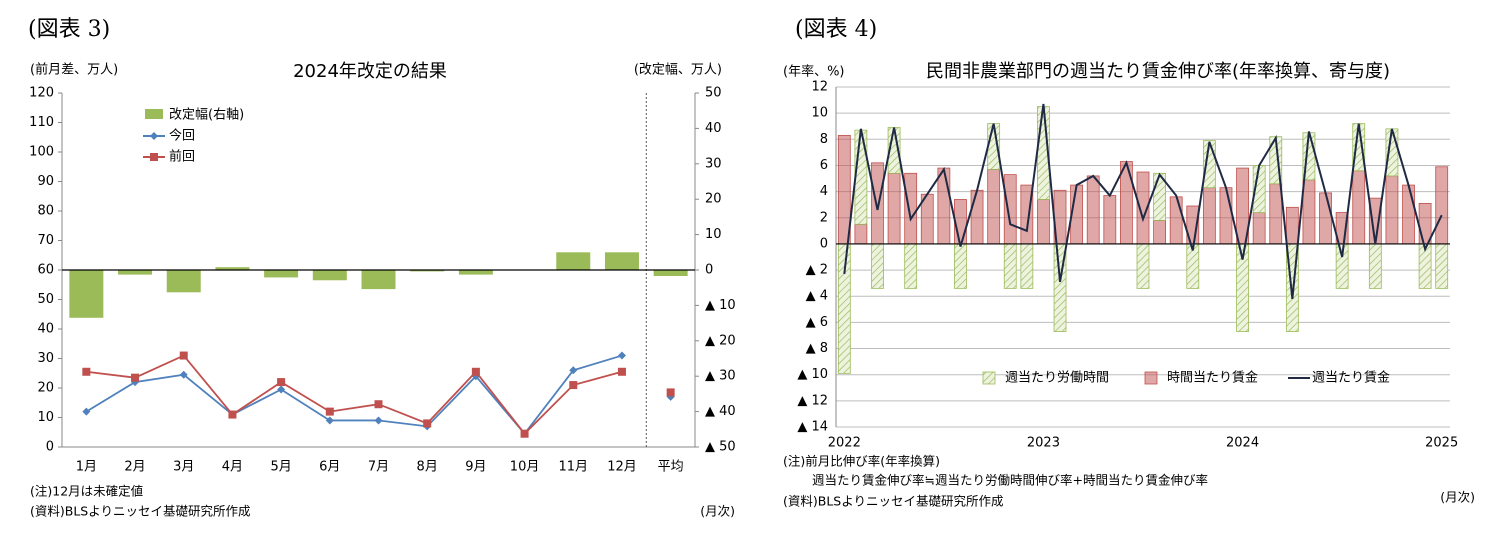 This screenshot has width=1503, height=542. Describe the element at coordinates (817, 322) in the screenshot. I see `y-tick-label: ▲ 6` at that location.